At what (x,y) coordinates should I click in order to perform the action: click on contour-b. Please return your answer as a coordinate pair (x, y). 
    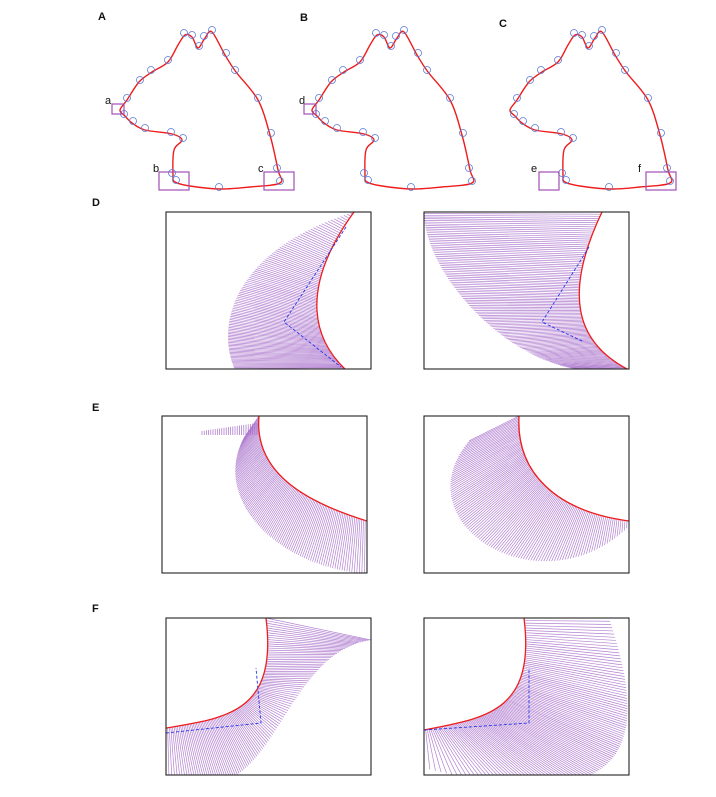
    Looking at the image, I should click on (389, 108).